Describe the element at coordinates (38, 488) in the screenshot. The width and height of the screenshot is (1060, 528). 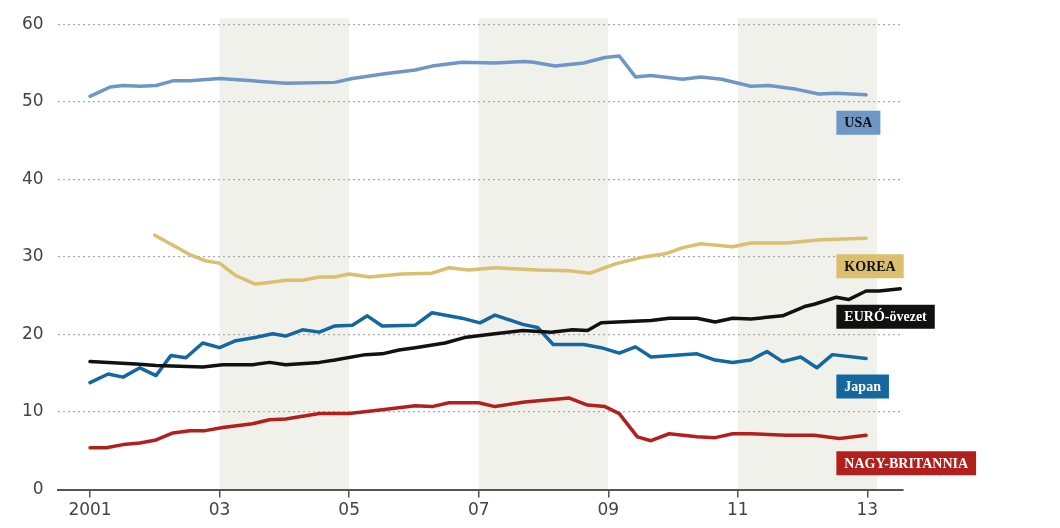
I see `y-tick-label: 0` at that location.